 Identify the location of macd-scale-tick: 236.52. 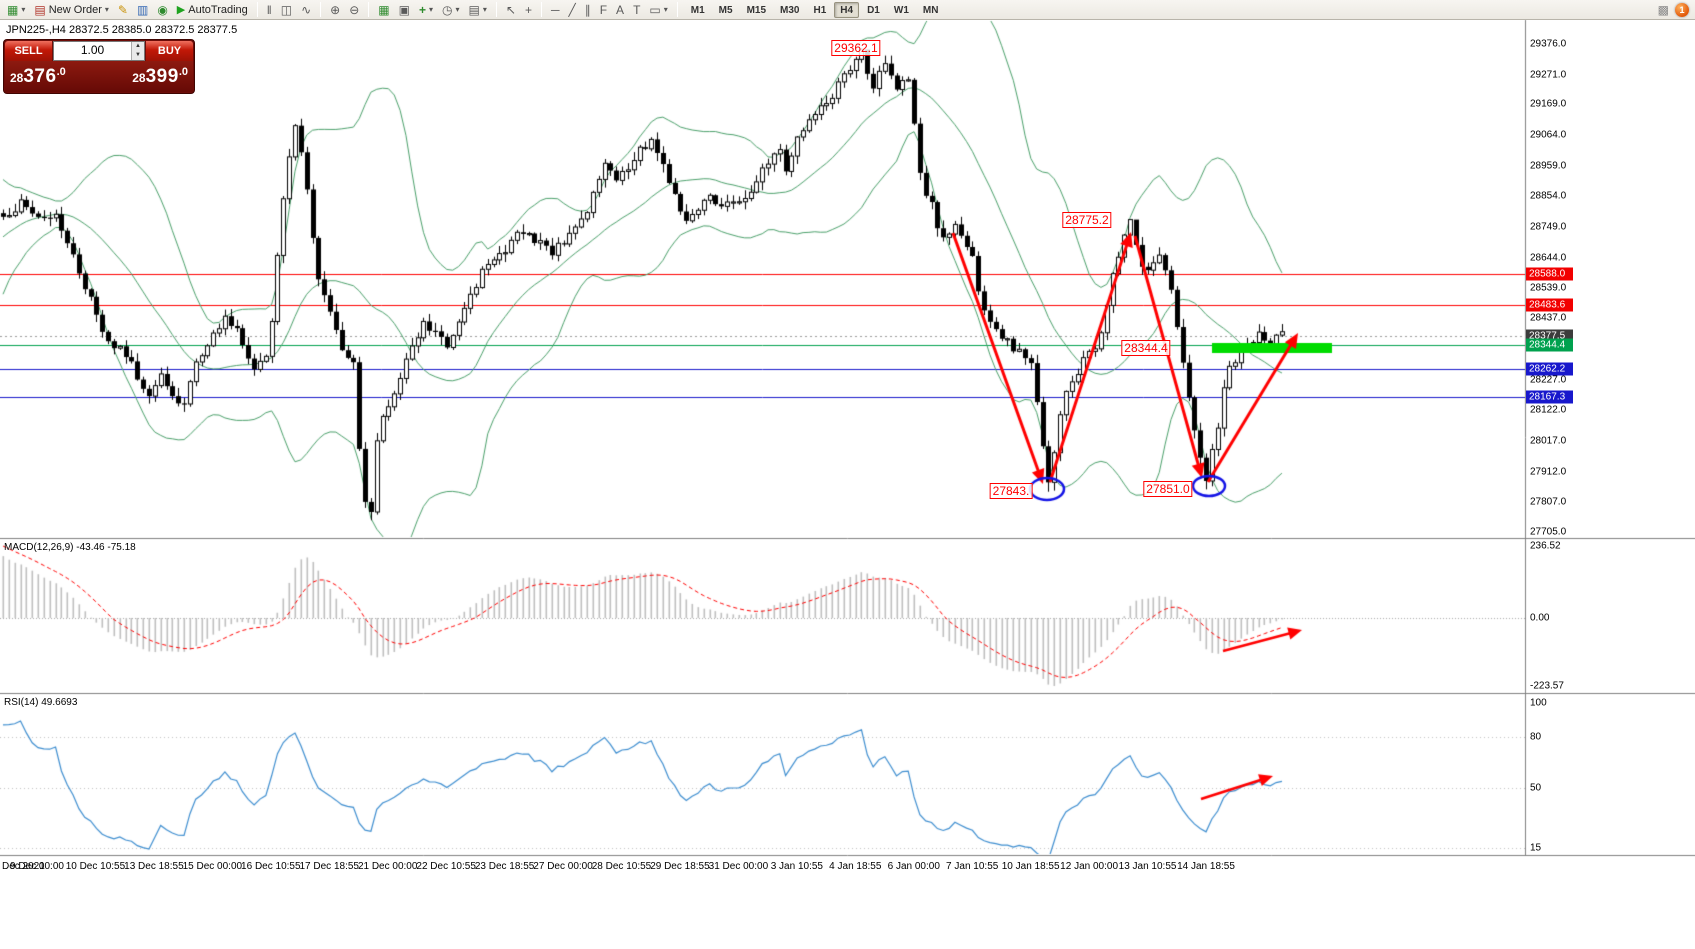
(1545, 546).